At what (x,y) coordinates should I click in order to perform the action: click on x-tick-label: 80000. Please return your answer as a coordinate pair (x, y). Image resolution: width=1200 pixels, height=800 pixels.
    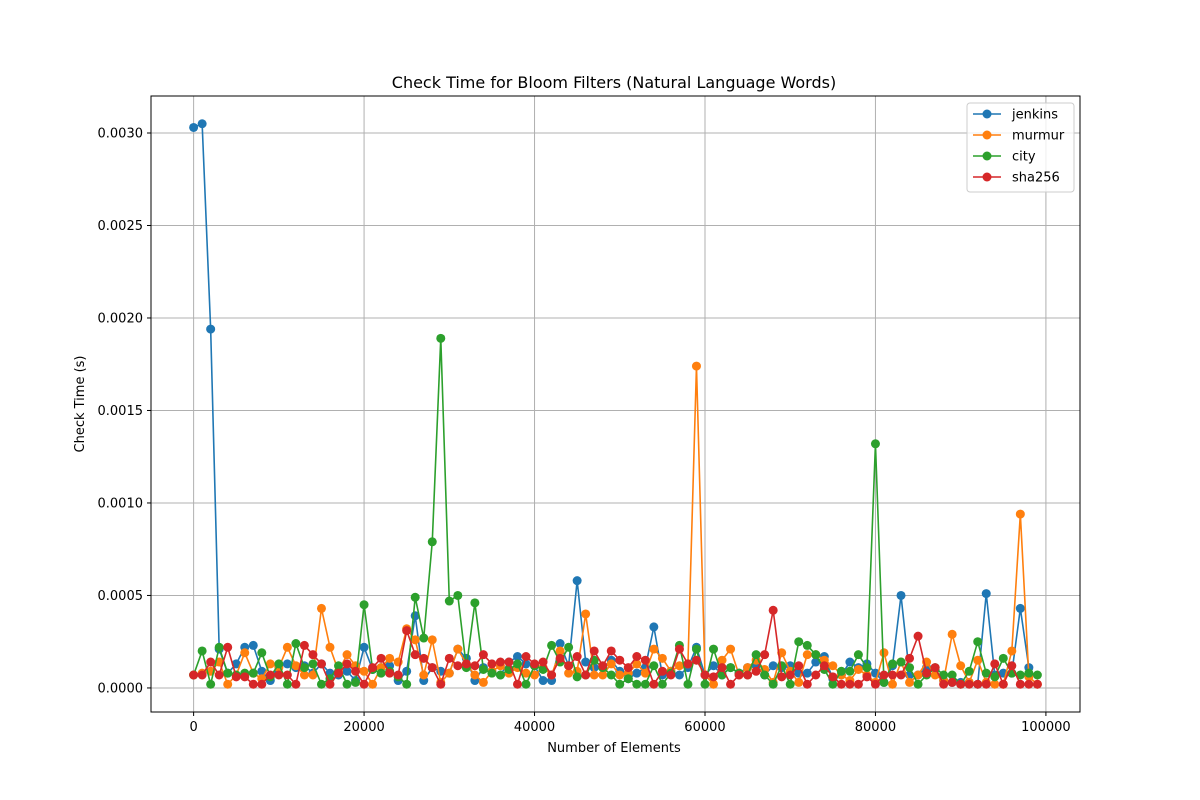
    Looking at the image, I should click on (875, 727).